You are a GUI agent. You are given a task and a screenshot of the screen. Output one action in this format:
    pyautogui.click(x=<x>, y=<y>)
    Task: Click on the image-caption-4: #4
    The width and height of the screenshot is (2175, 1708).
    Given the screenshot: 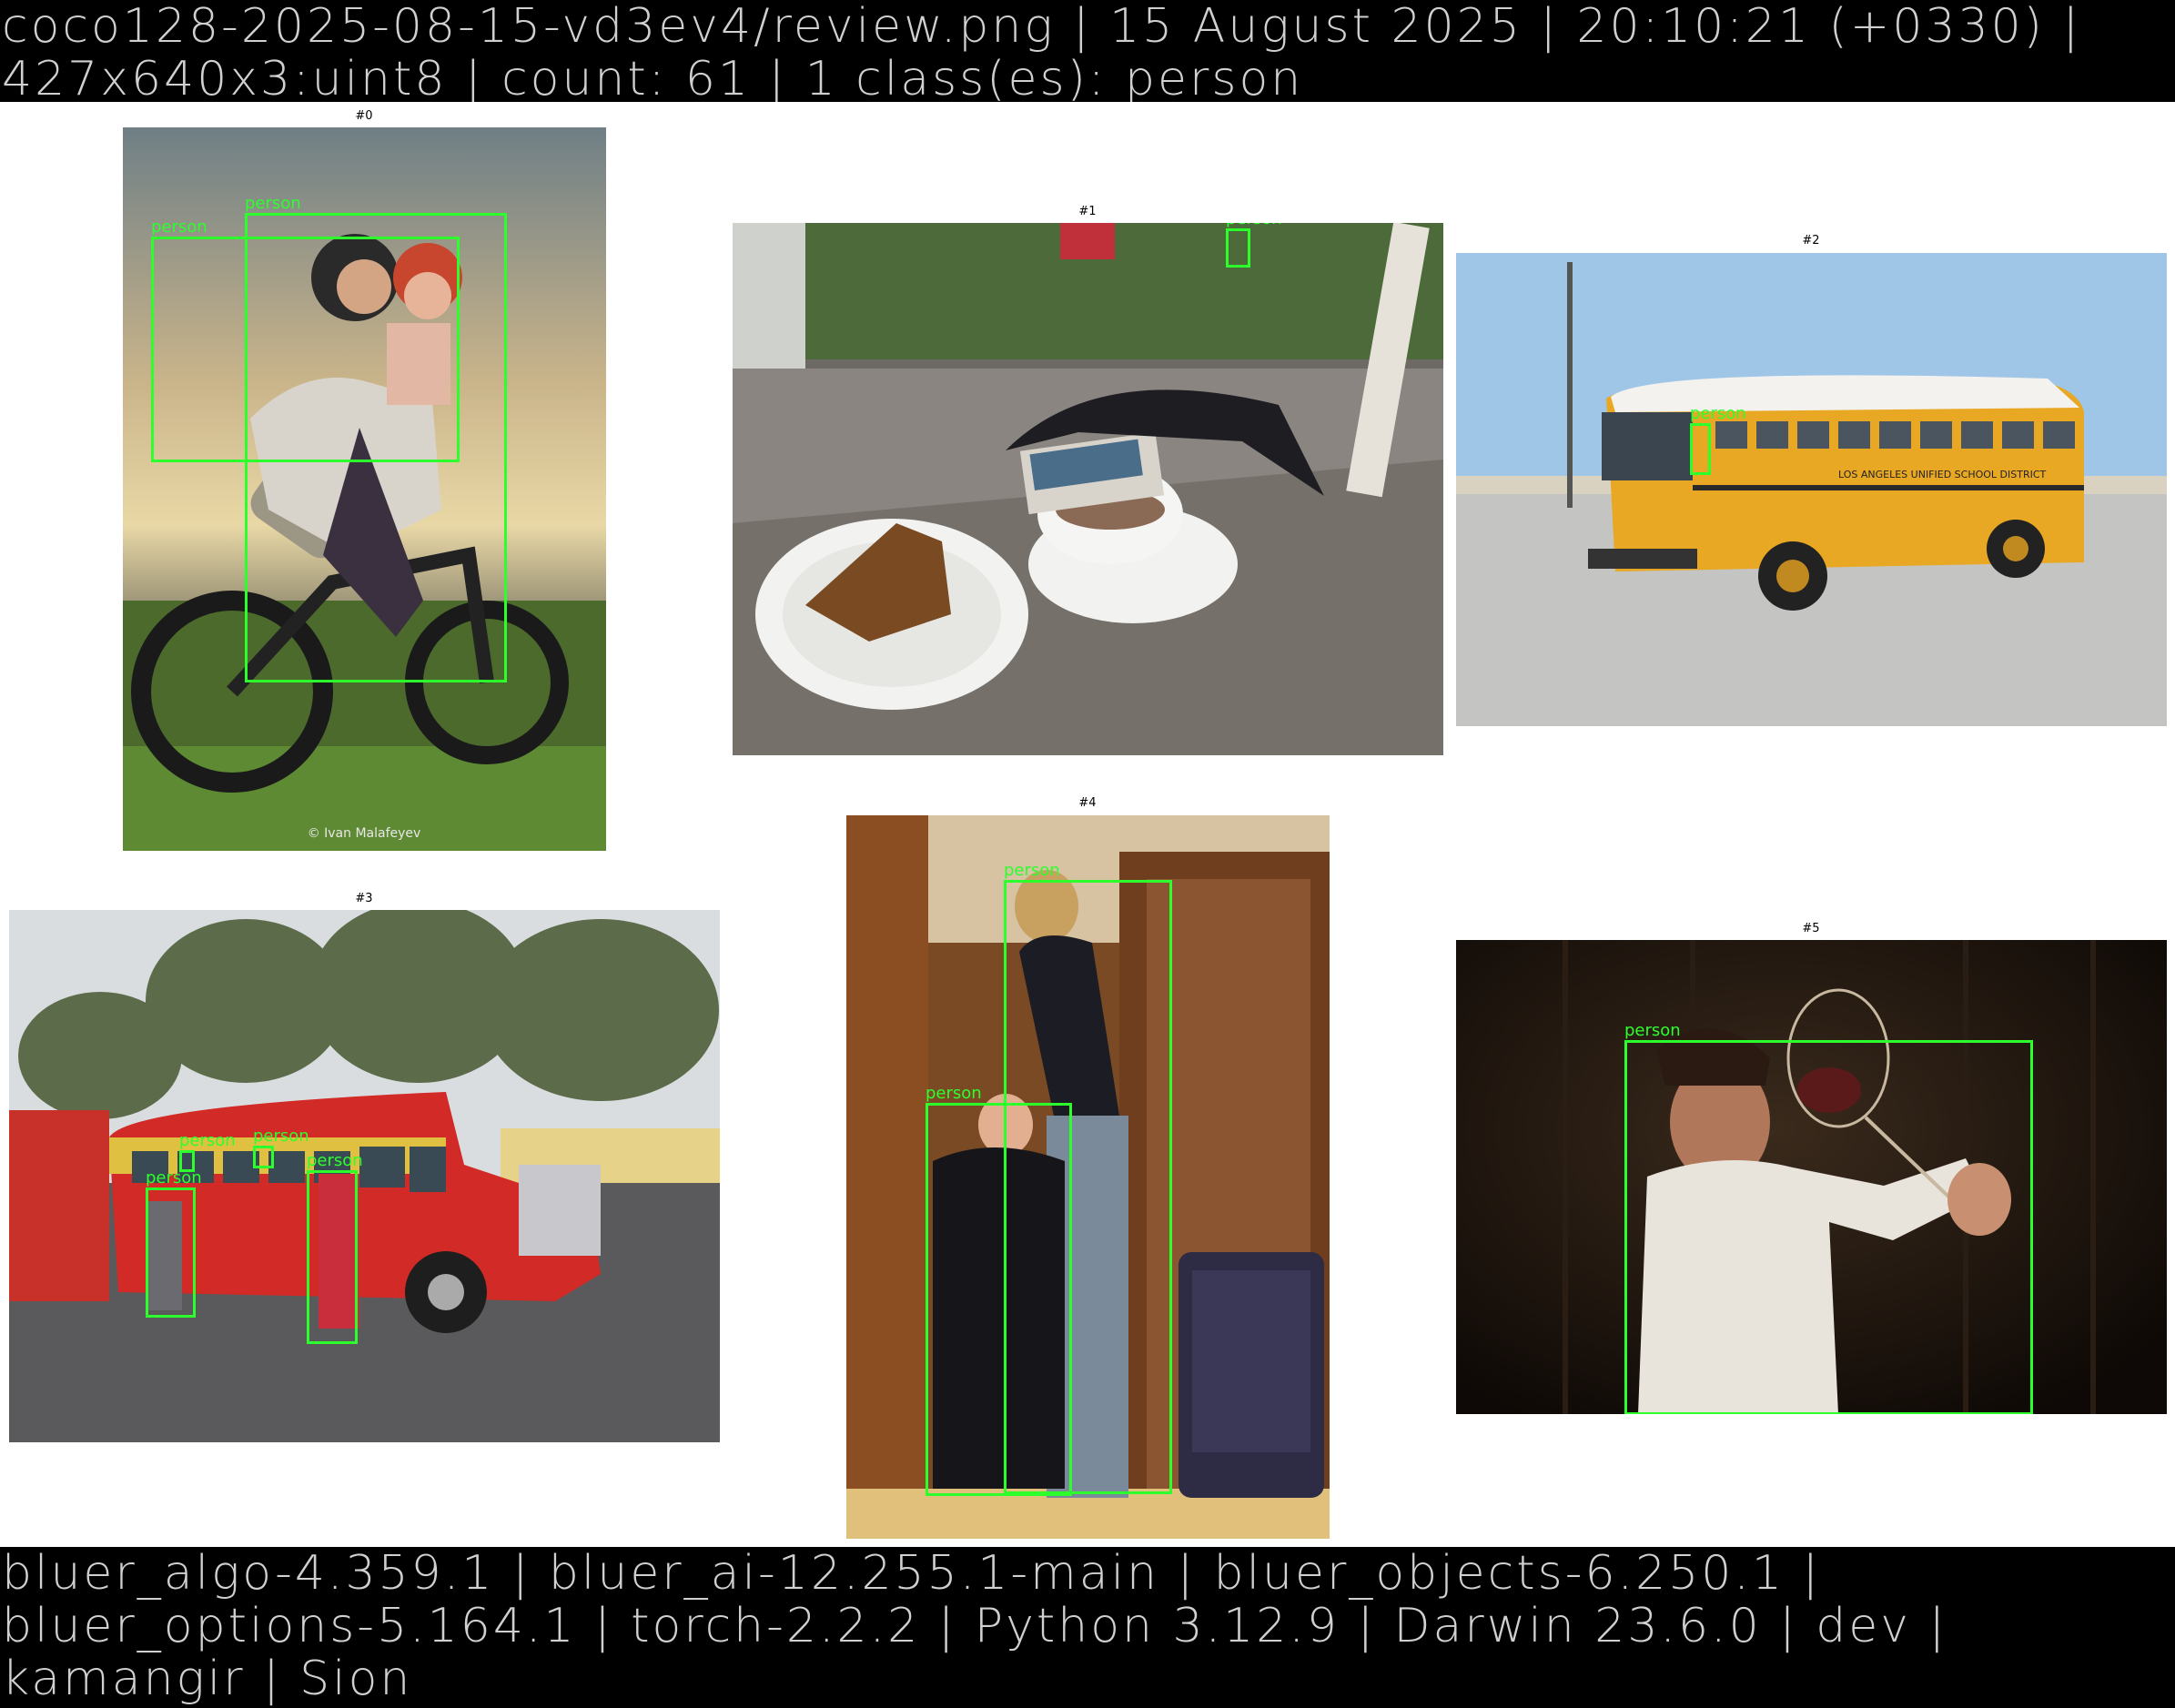 What is the action you would take?
    pyautogui.click(x=1087, y=803)
    